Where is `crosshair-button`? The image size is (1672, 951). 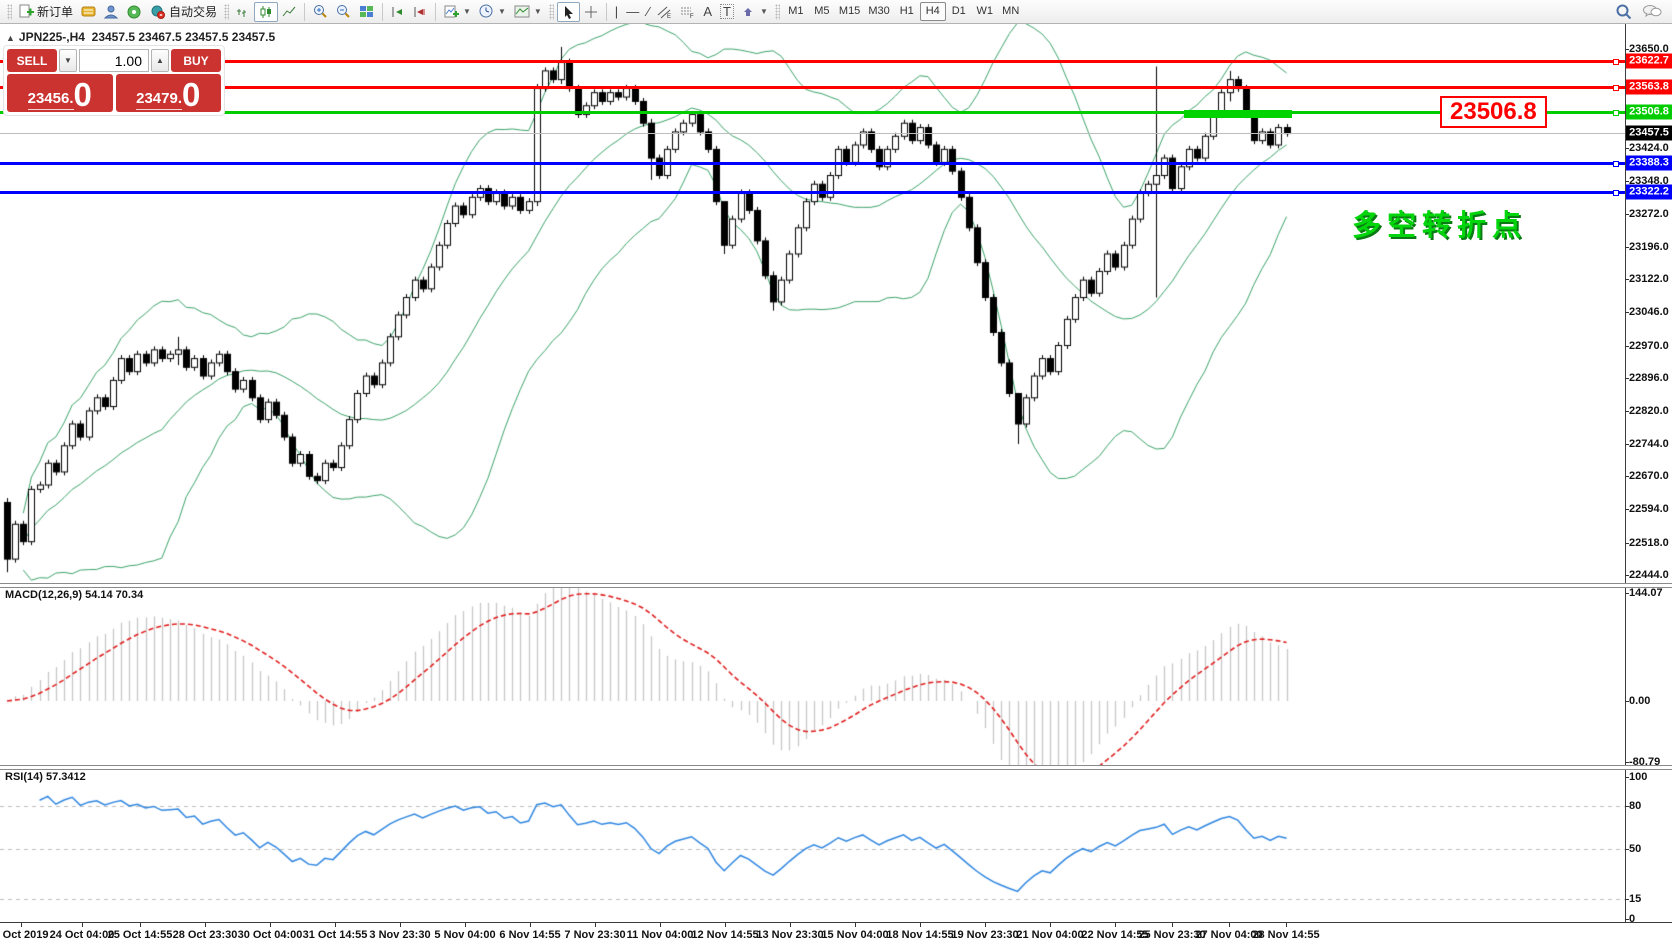 crosshair-button is located at coordinates (591, 12).